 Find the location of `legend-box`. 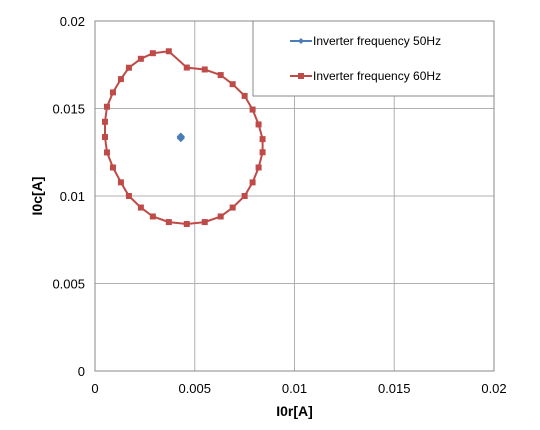

legend-box is located at coordinates (373, 58).